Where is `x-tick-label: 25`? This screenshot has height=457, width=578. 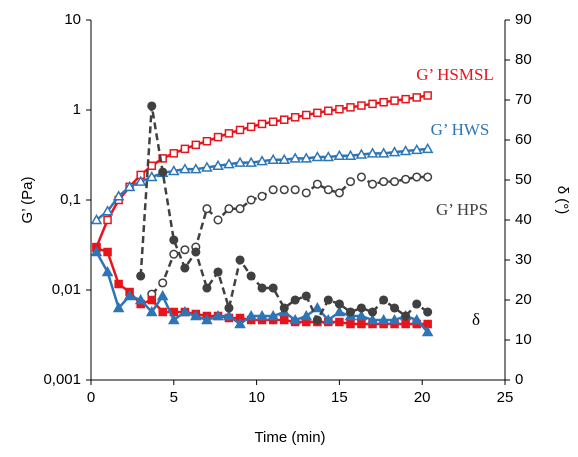
x-tick-label: 25 is located at coordinates (505, 397).